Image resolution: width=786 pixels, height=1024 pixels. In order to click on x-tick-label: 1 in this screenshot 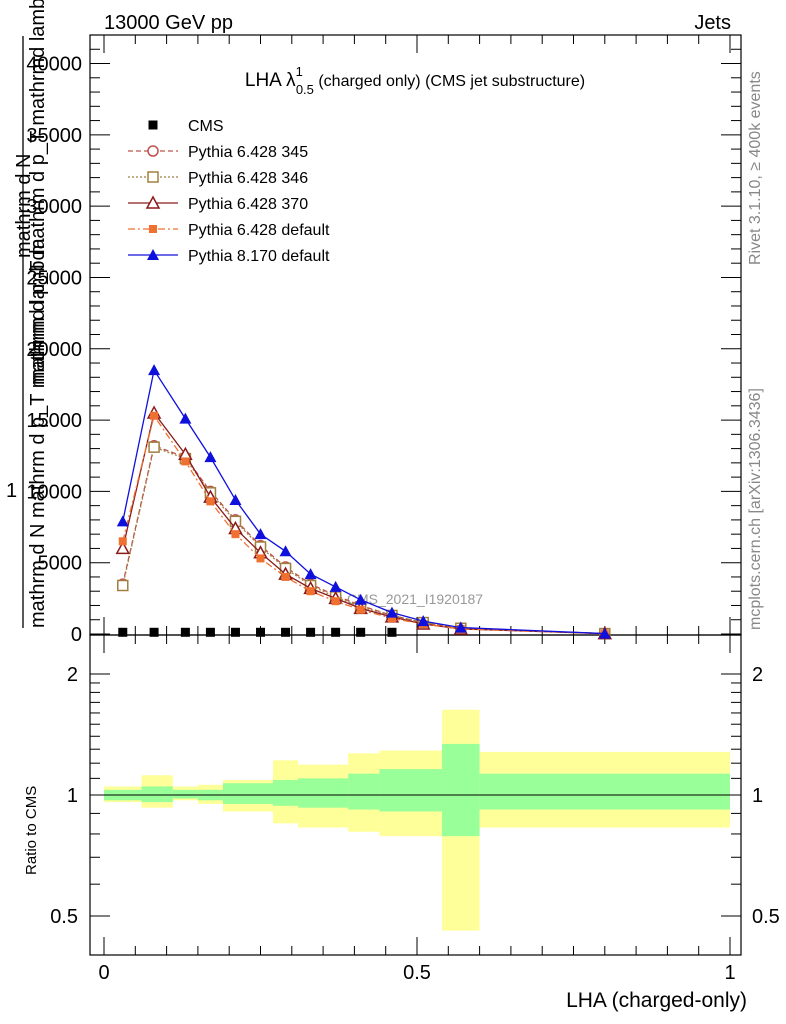, I will do `click(729, 973)`.